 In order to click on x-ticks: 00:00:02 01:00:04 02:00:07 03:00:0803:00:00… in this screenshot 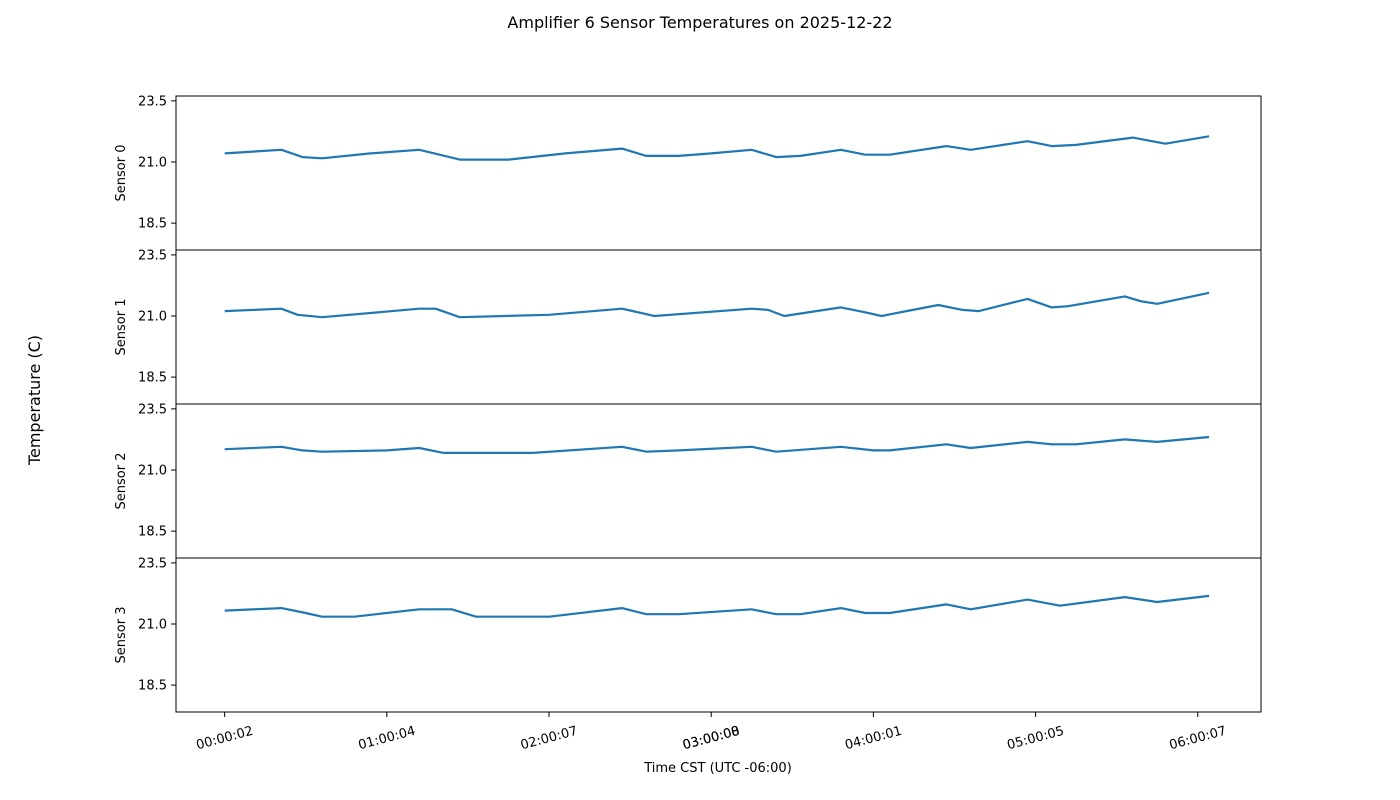, I will do `click(711, 732)`.